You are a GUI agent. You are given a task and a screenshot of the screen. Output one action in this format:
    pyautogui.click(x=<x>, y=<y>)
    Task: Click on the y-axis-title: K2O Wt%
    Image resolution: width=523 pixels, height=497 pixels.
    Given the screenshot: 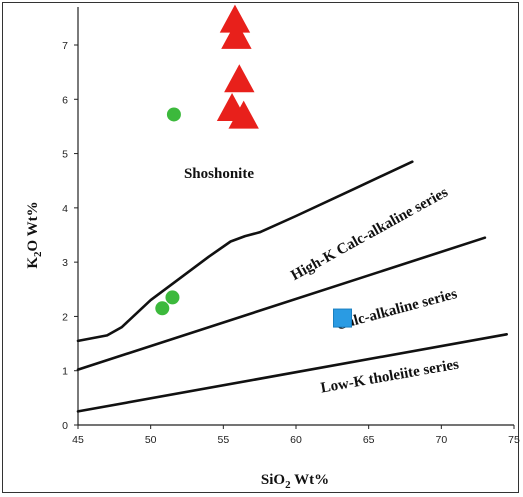 What is the action you would take?
    pyautogui.click(x=34, y=234)
    